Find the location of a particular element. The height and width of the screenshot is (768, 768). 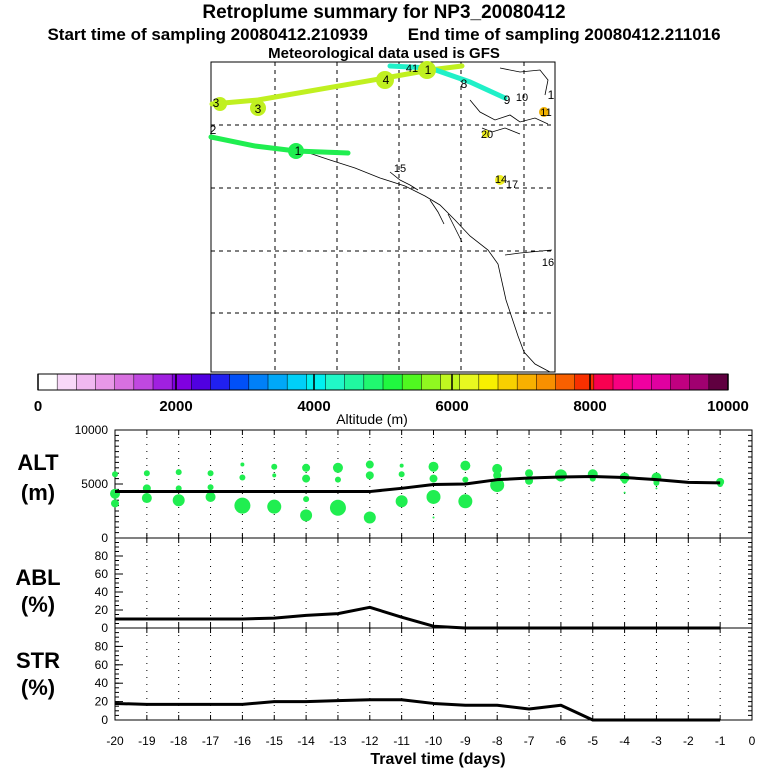

x-tick-label: -5 is located at coordinates (592, 741).